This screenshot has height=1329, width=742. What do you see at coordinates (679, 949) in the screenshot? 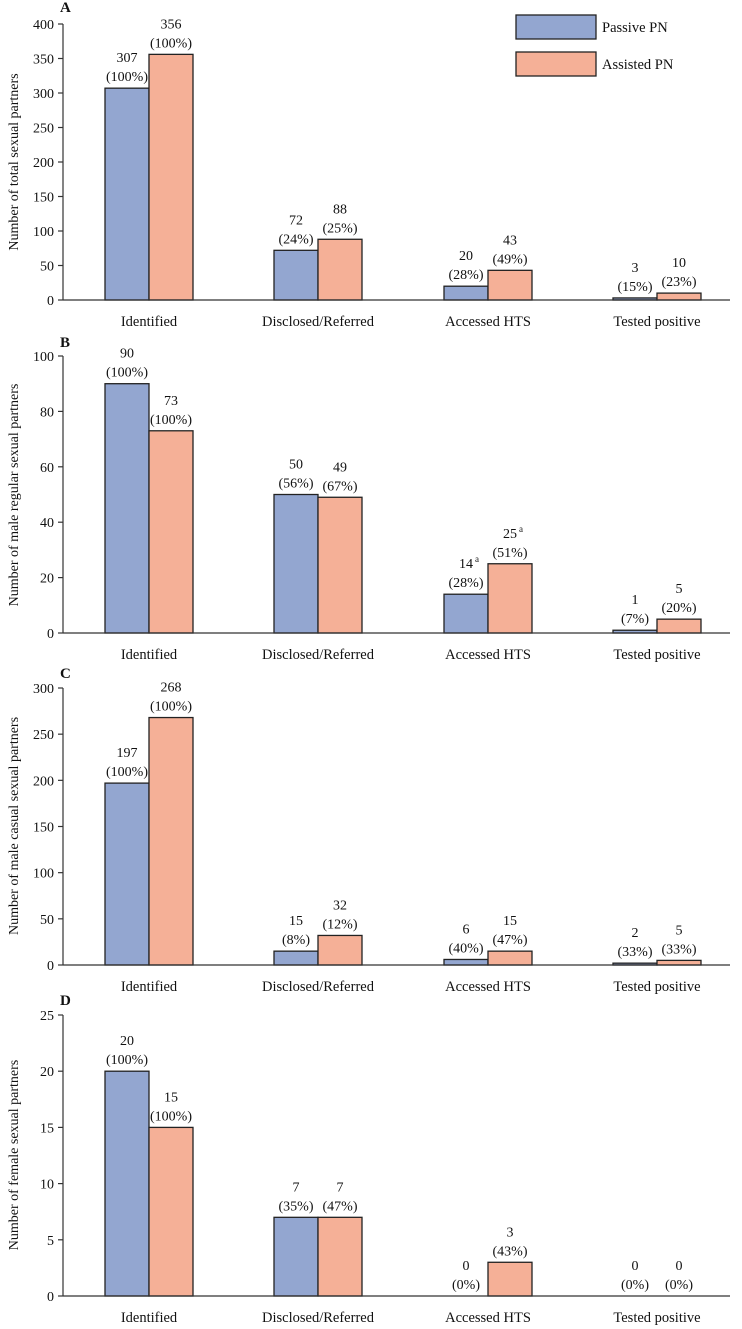
I see `data-label-percent: (33%)` at bounding box center [679, 949].